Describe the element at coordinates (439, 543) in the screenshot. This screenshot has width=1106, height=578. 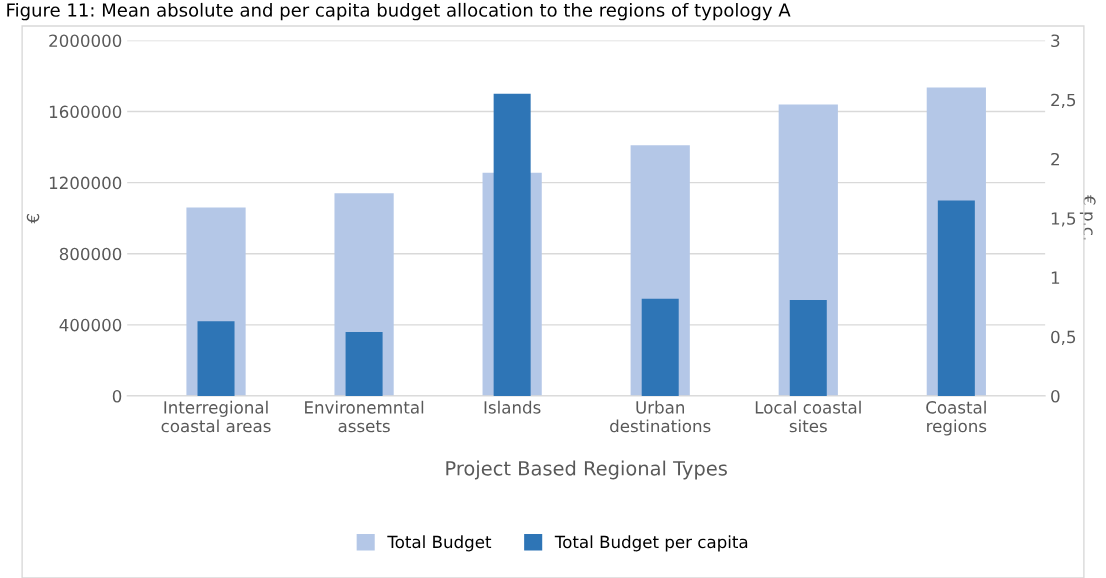
I see `legend-label: Total Budget` at that location.